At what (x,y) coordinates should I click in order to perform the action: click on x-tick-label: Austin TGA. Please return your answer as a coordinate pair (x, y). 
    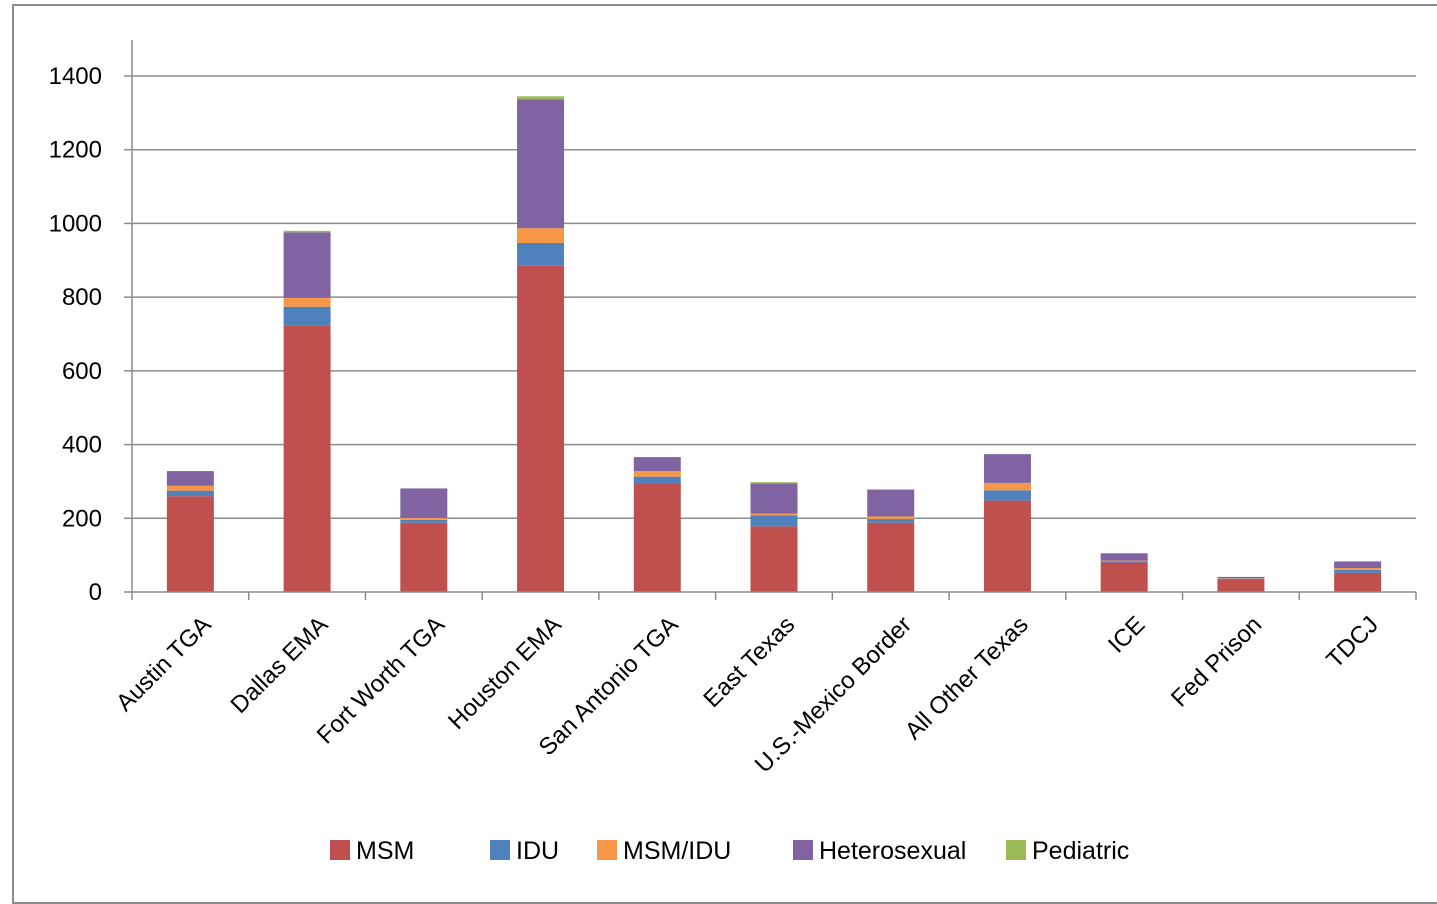
    Looking at the image, I should click on (164, 664).